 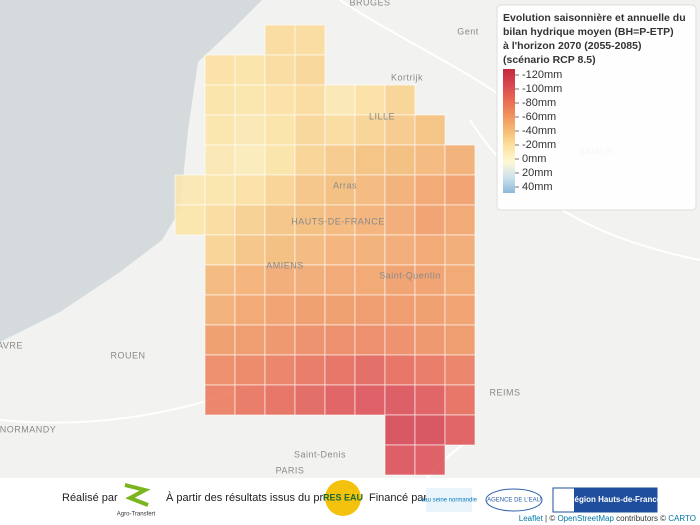 What do you see at coordinates (542, 75) in the screenshot?
I see `legend-tick-label: -120mm` at bounding box center [542, 75].